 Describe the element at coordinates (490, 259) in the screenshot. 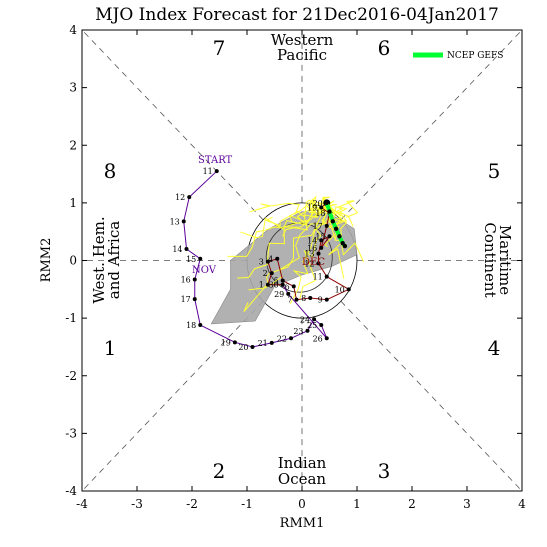

I see `region-maritime-line2: Continent` at that location.